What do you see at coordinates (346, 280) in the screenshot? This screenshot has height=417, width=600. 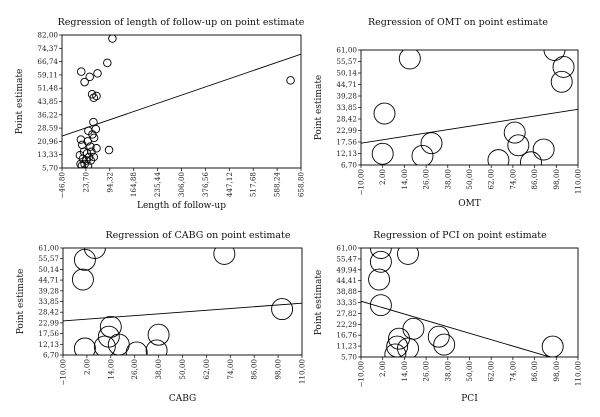 I see `y-tick-label: 44,41` at bounding box center [346, 280].